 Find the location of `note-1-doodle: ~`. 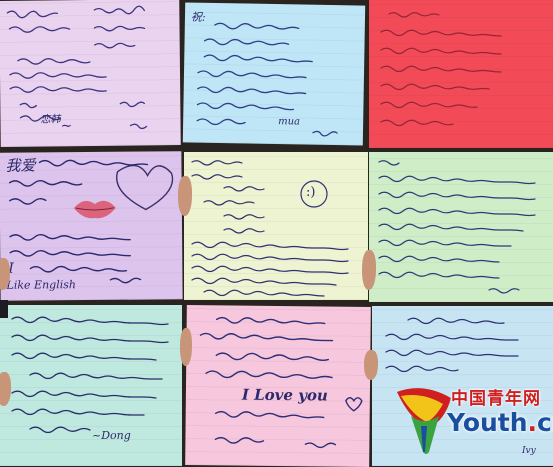

note-1-doodle: ~ is located at coordinates (66, 126).